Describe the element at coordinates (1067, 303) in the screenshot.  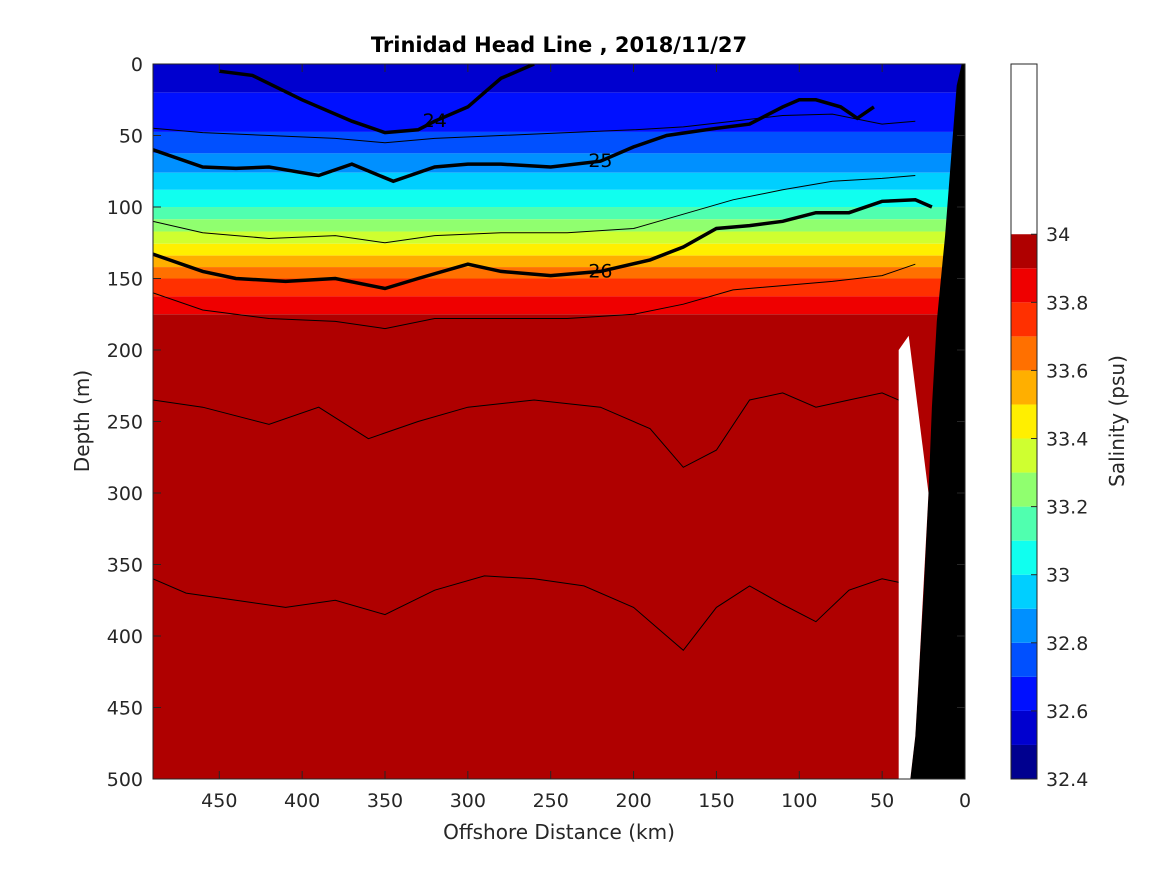
I see `colorbar-tick-label: 33.8` at that location.